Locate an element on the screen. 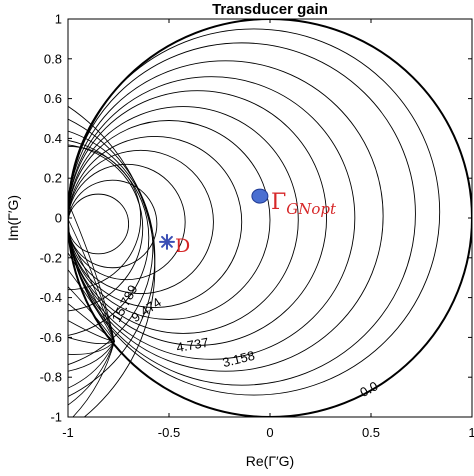 The width and height of the screenshot is (474, 476). y-tick-label: -0.2 is located at coordinates (51, 257).